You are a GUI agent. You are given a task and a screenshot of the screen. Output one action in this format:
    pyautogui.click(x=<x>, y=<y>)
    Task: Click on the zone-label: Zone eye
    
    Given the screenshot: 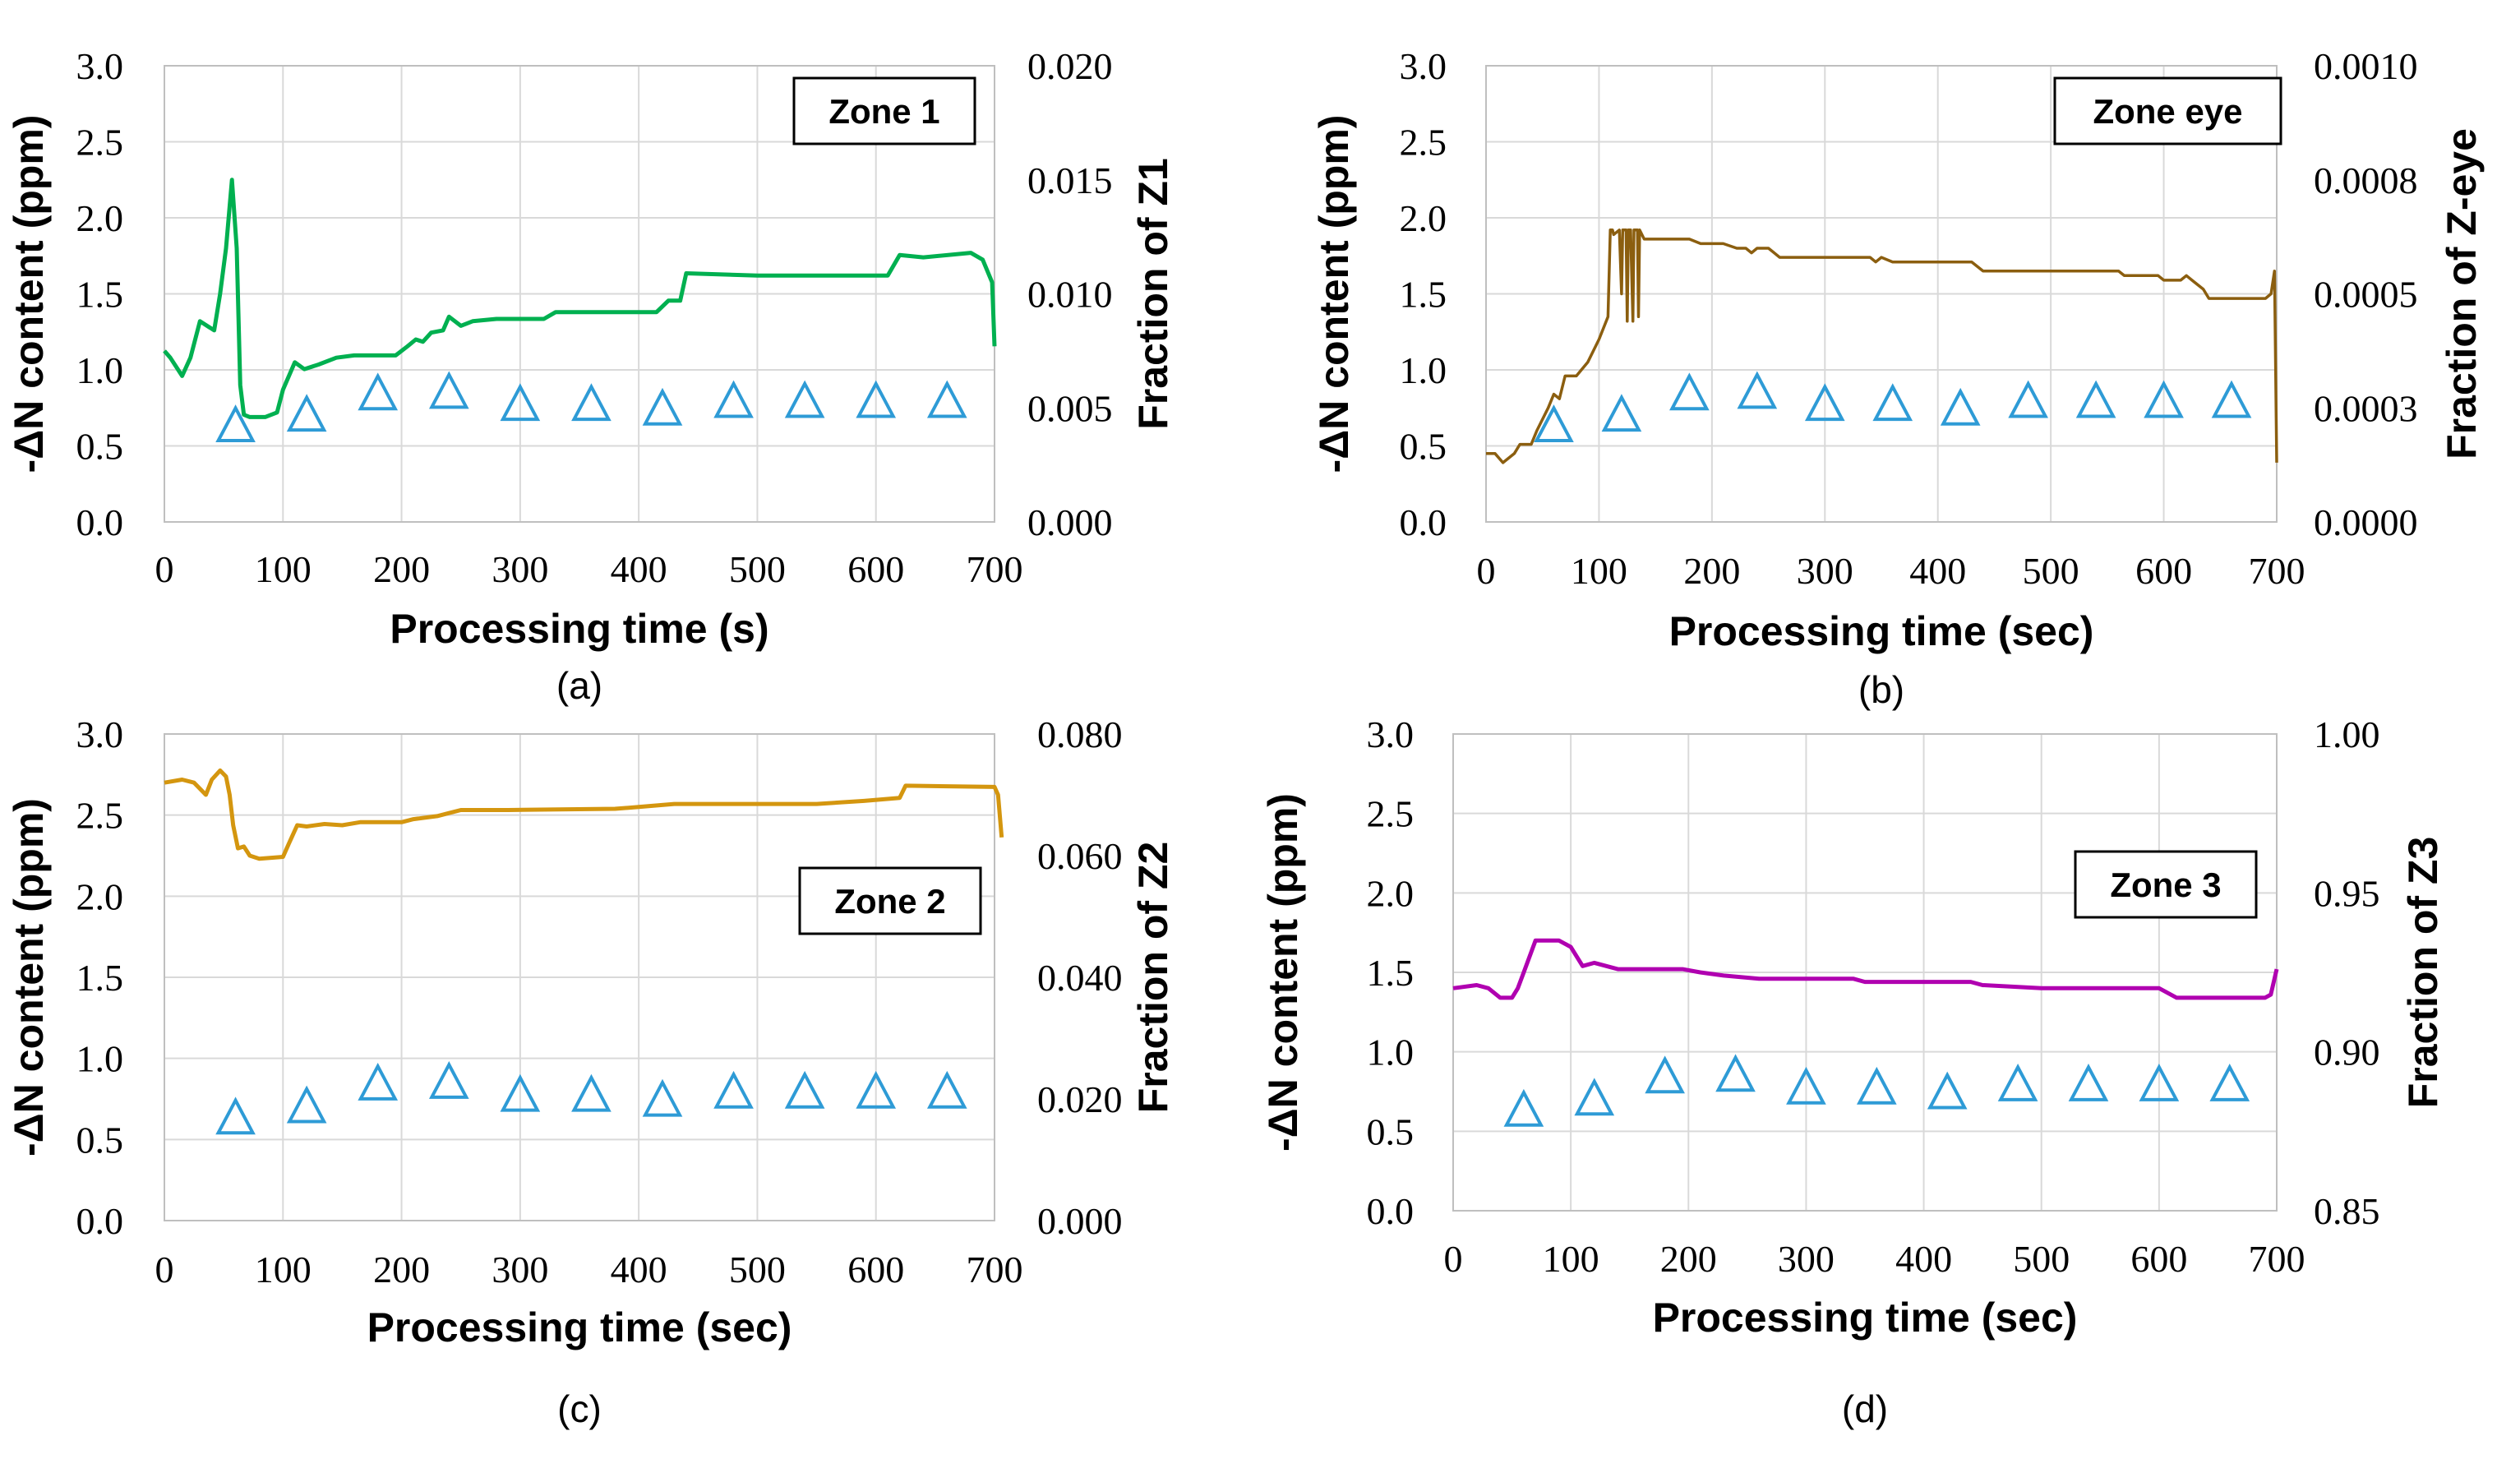 What is the action you would take?
    pyautogui.click(x=2167, y=111)
    